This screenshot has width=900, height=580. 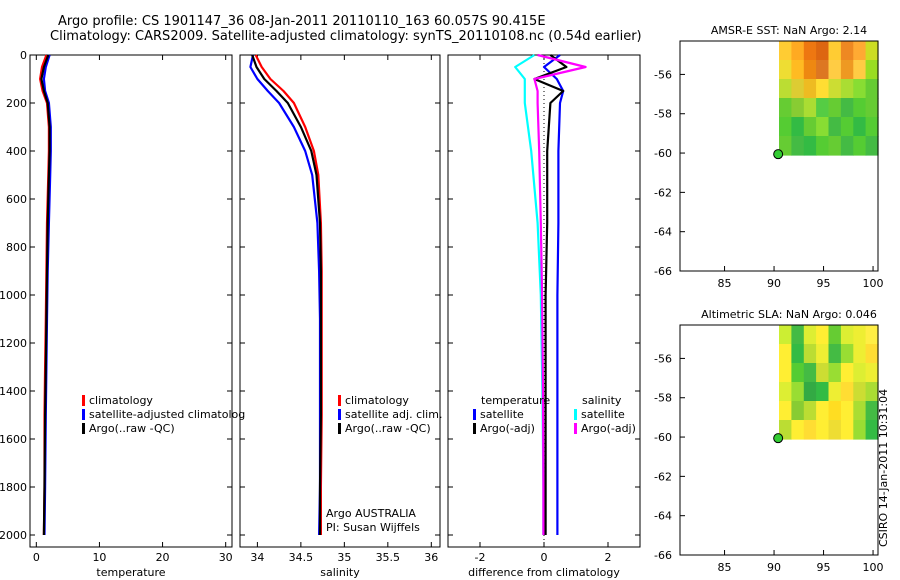 What do you see at coordinates (393, 414) in the screenshot?
I see `salinity-legend-label: satellite adj. clim.` at bounding box center [393, 414].